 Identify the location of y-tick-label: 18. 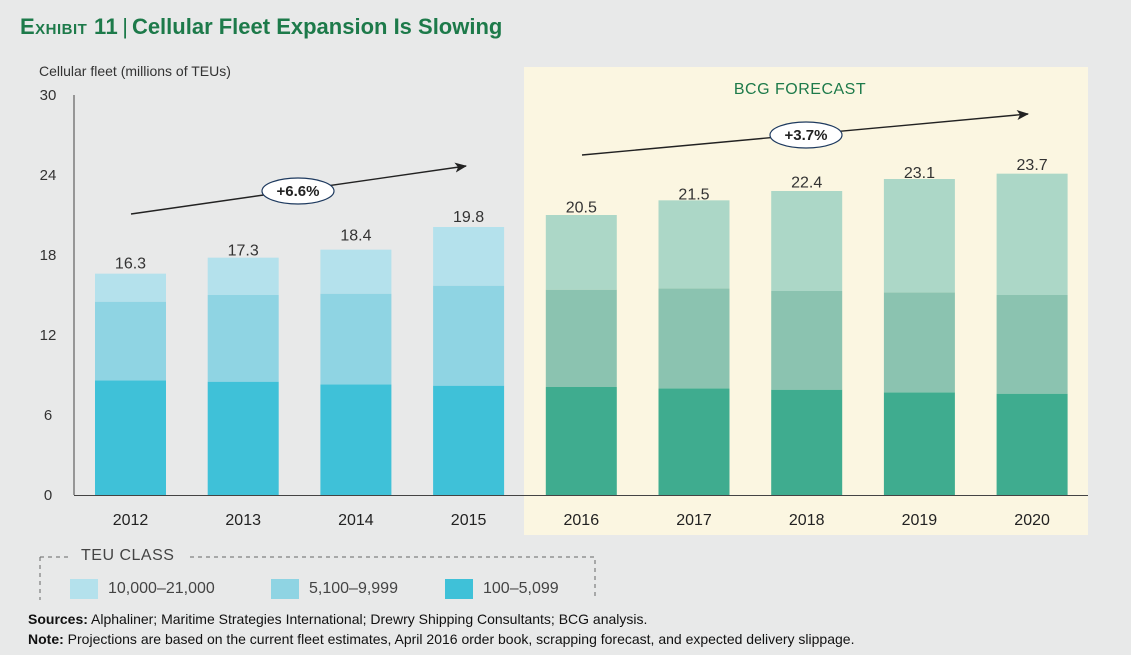
(48, 255).